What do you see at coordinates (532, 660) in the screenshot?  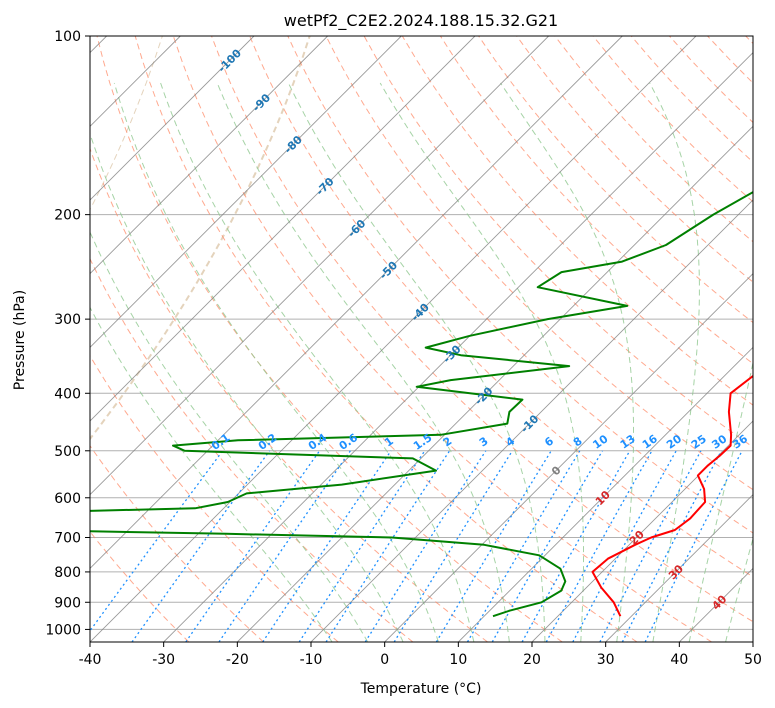 I see `x-tick-label: 20` at bounding box center [532, 660].